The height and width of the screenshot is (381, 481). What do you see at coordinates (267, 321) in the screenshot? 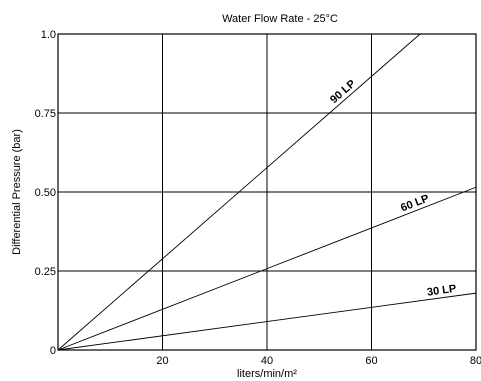
I see `series-line` at bounding box center [267, 321].